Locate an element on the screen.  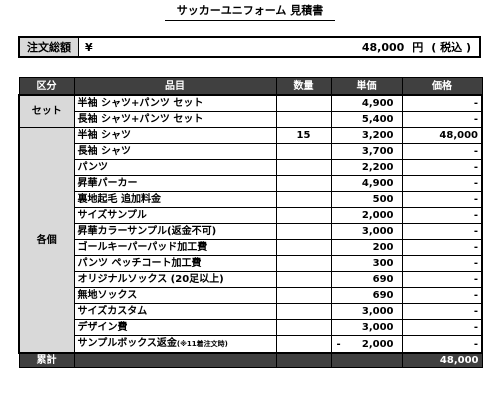
unit-price-sign: - is located at coordinates (338, 344).